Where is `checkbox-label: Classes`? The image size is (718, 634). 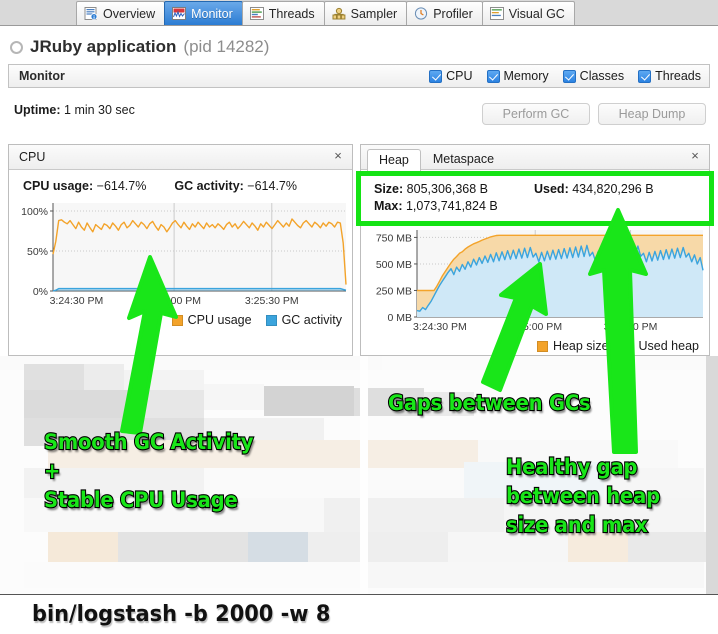 checkbox-label: Classes is located at coordinates (602, 76).